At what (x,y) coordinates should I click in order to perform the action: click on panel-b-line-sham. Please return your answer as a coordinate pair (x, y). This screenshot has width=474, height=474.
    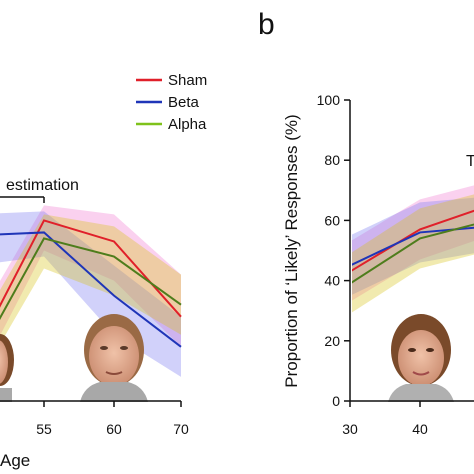
    Looking at the image, I should click on (413, 240).